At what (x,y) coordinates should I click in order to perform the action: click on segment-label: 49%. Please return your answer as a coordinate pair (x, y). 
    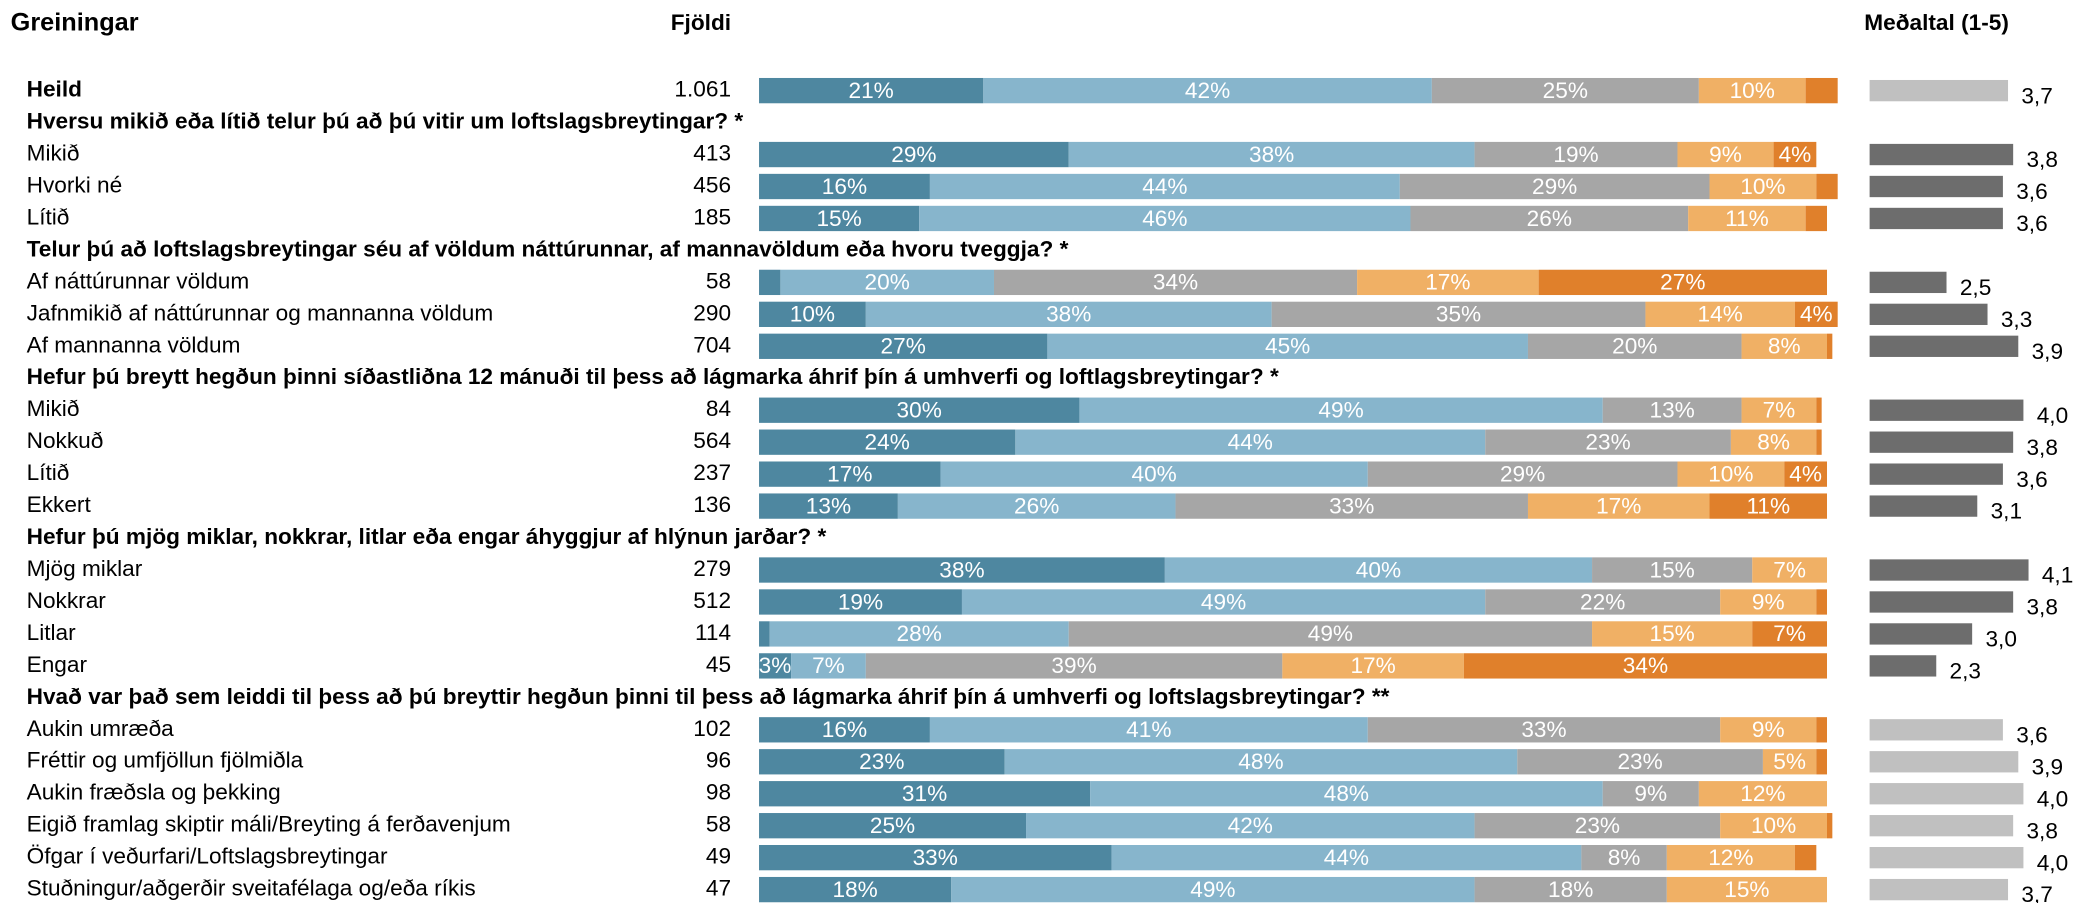
    Looking at the image, I should click on (1330, 633).